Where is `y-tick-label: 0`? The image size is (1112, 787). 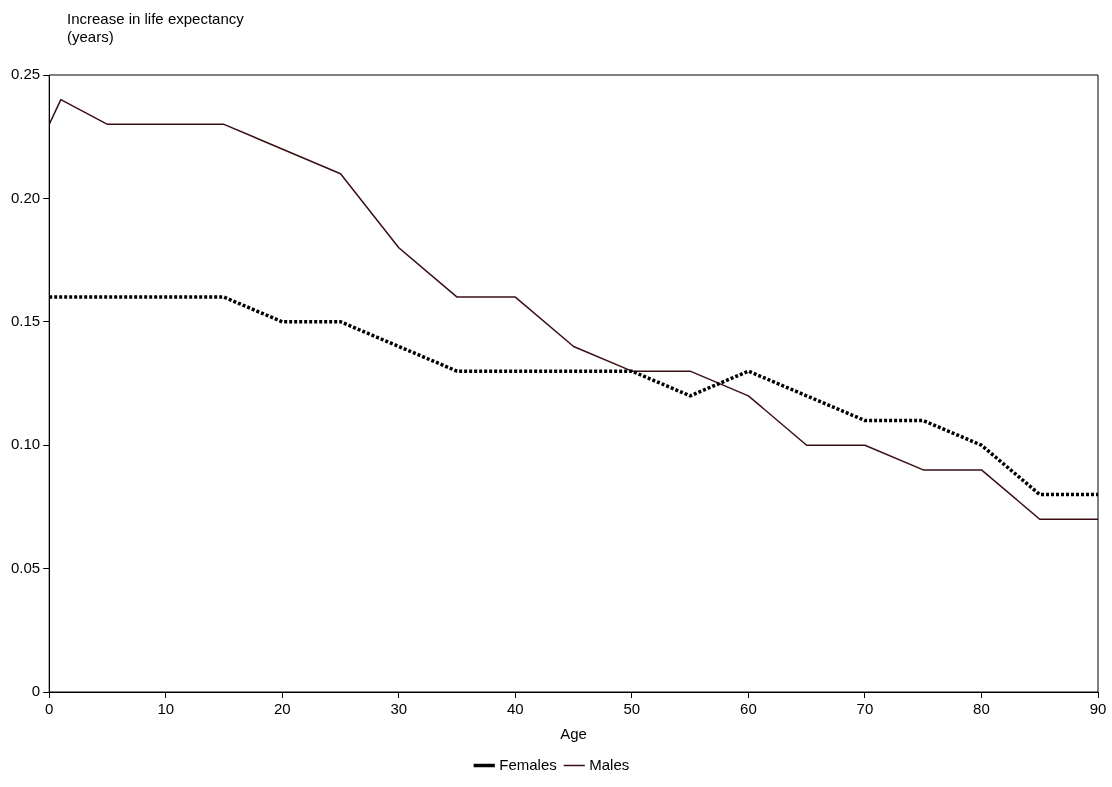 y-tick-label: 0 is located at coordinates (36, 691).